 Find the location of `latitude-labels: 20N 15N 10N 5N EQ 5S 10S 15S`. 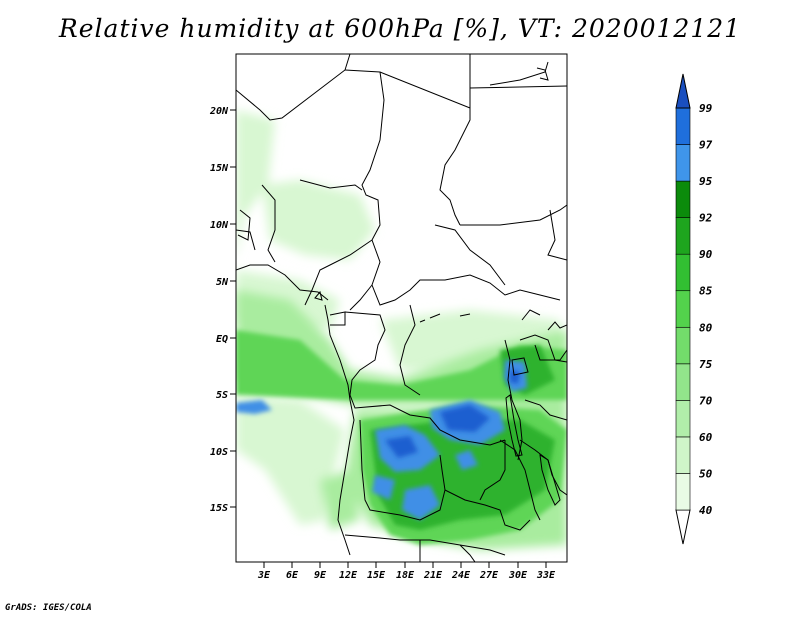

latitude-labels: 20N 15N 10N 5N EQ 5S 10S 15S is located at coordinates (219, 310).